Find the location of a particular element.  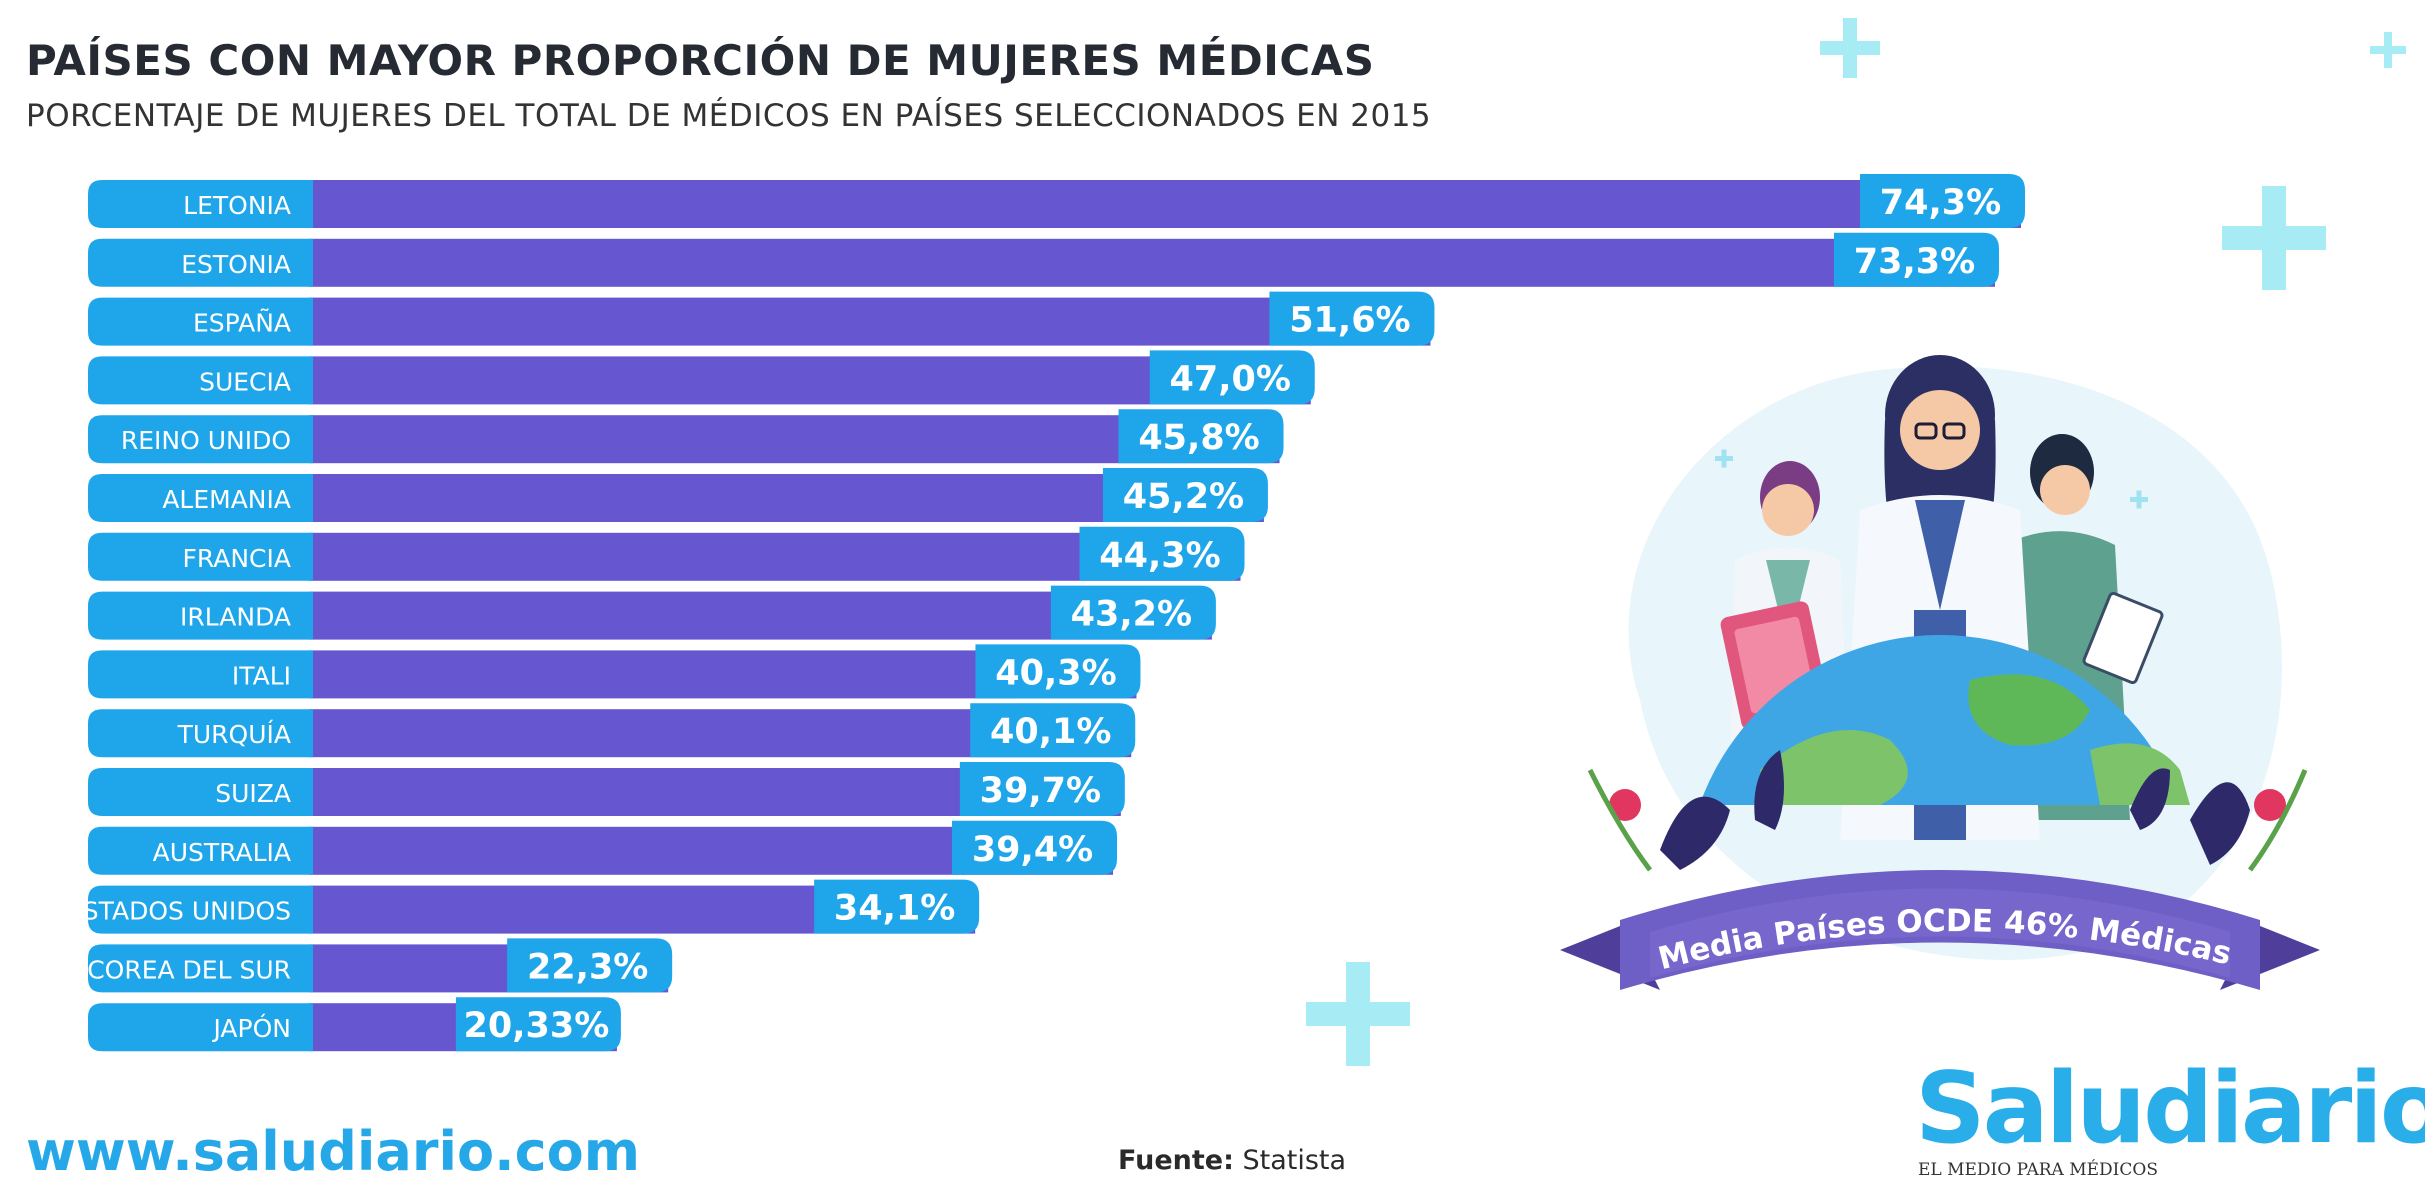

data-label: 40,3% is located at coordinates (1055, 673).